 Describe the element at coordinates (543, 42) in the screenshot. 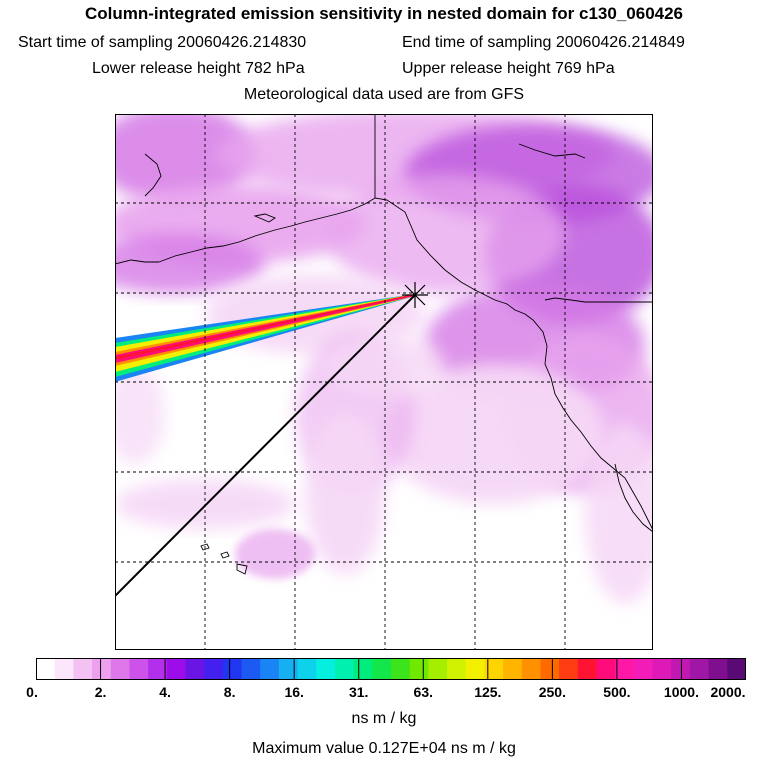

I see `end-sampling-label: End time of sampling 20060426.214849` at that location.